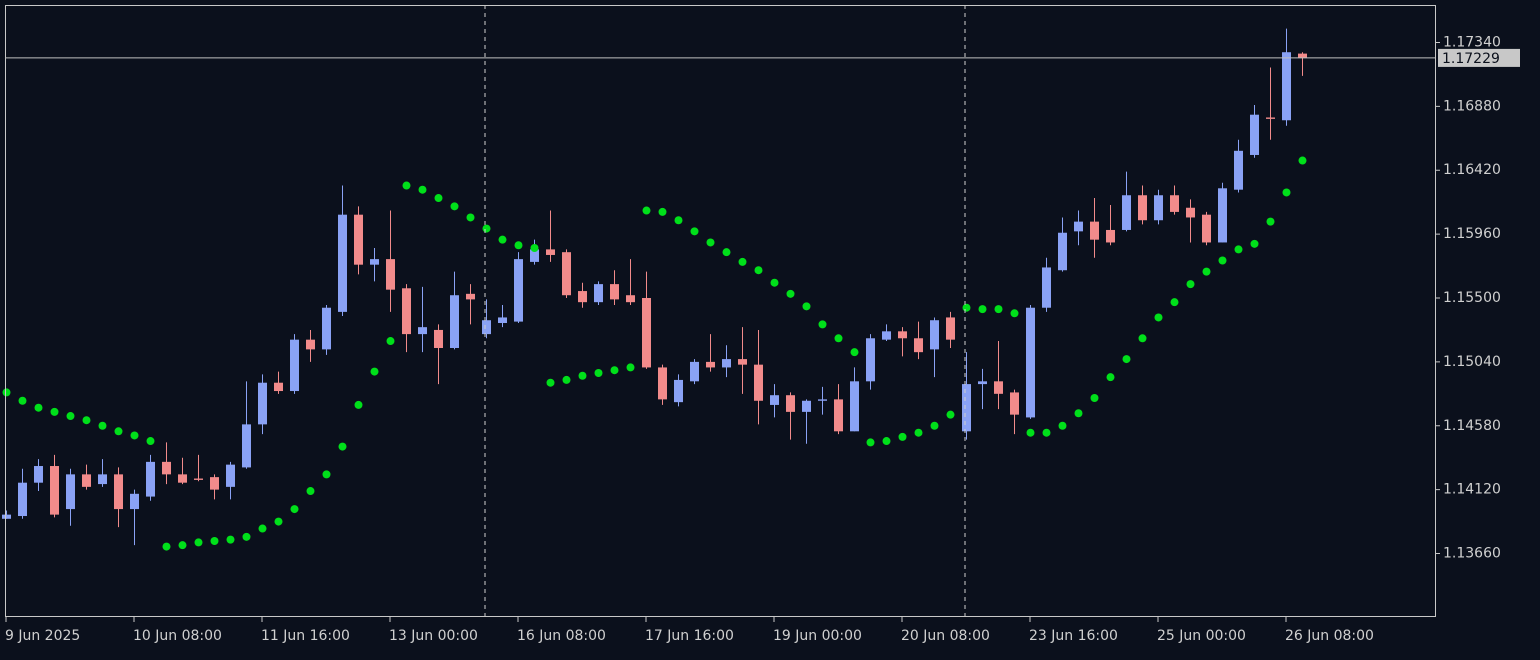  I want to click on x-tick-label: 26 Jun 08:00, so click(1329, 636).